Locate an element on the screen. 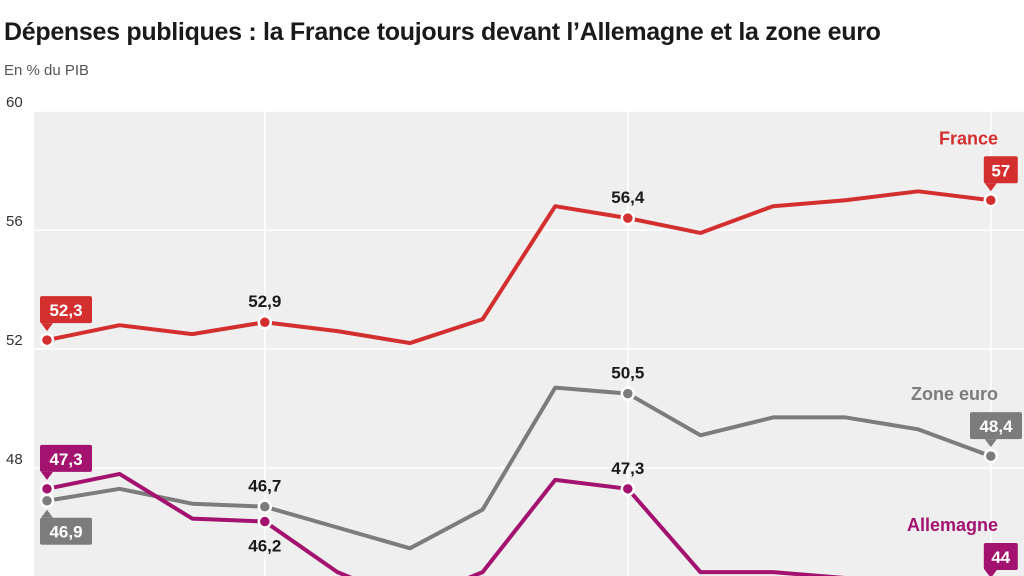  data-label: 56,4 is located at coordinates (628, 197).